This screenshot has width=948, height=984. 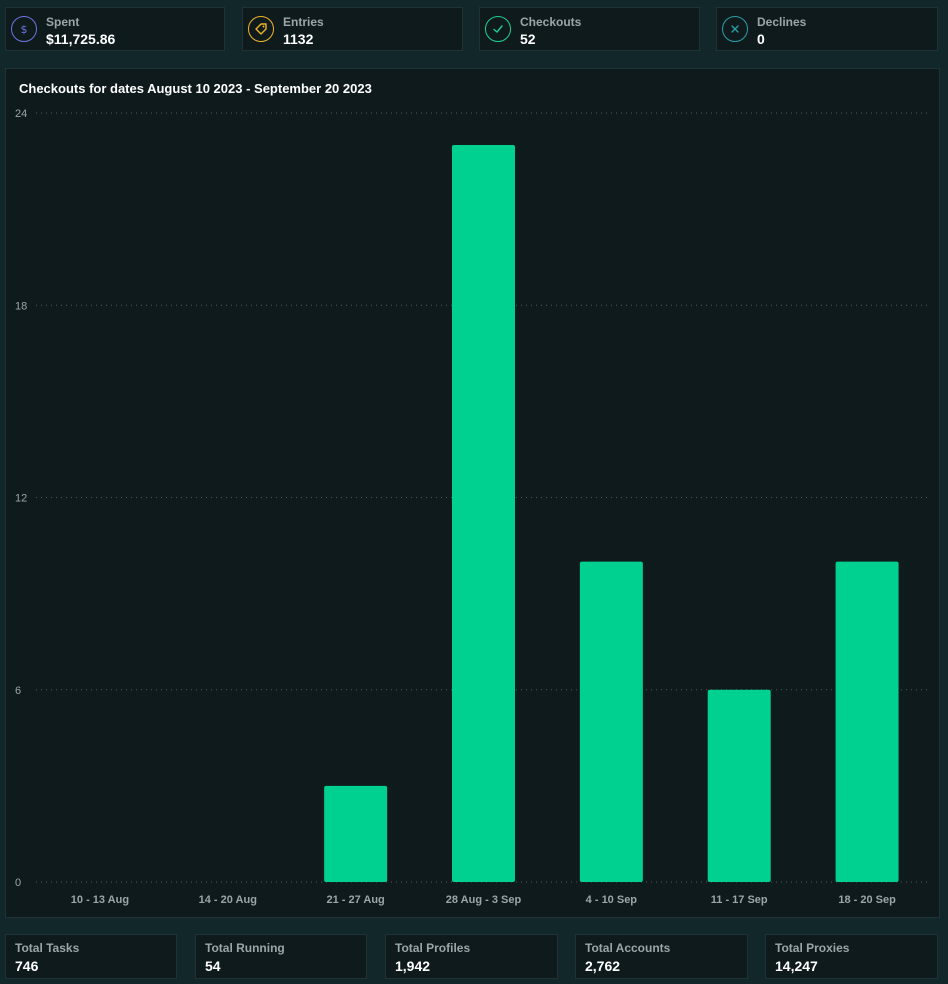 What do you see at coordinates (851, 956) in the screenshot?
I see `total-proxies-card: Total Proxies 14,247` at bounding box center [851, 956].